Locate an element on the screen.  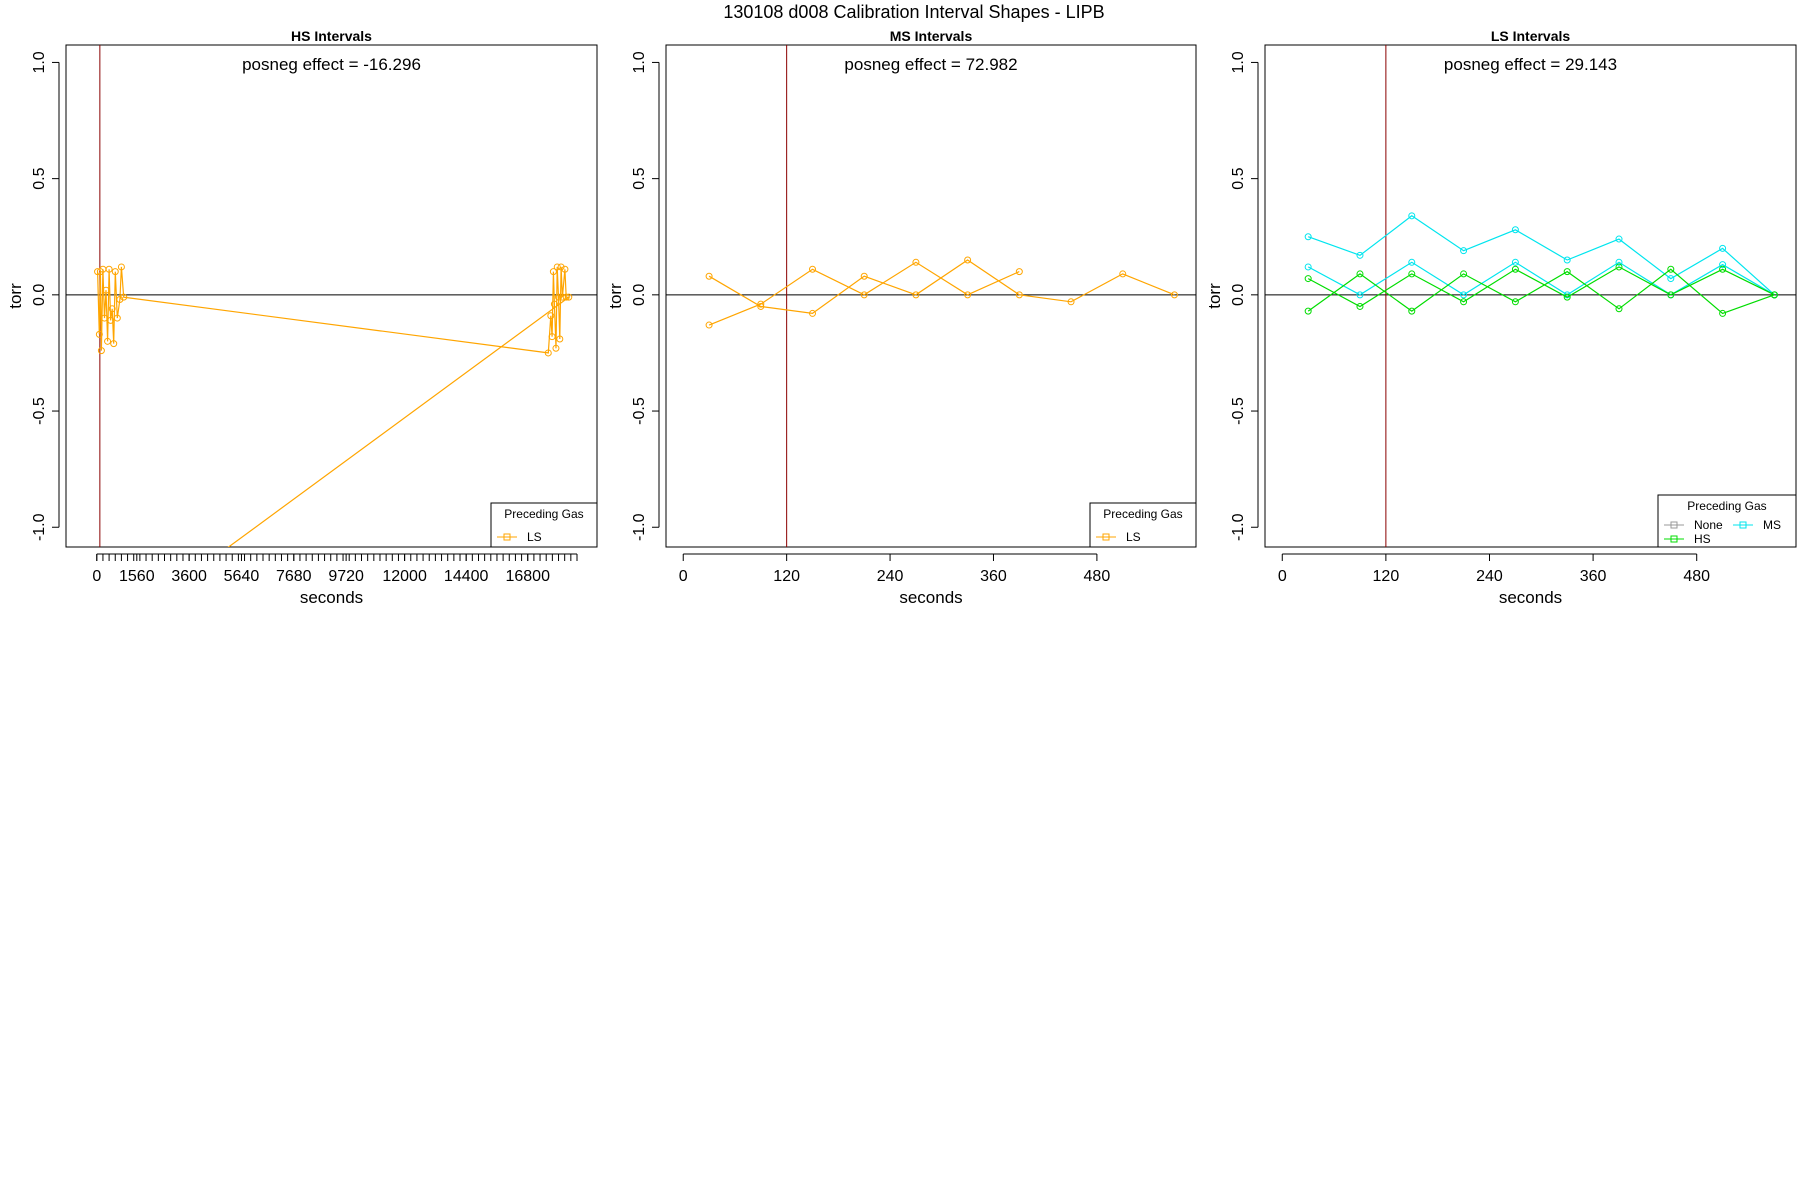
x-tick-label: 360 is located at coordinates (993, 576).